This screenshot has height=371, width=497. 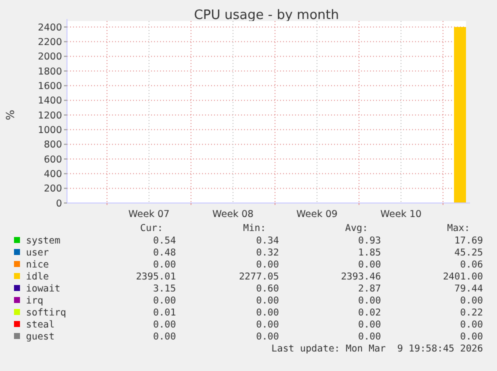 What do you see at coordinates (53, 189) in the screenshot?
I see `y-tick-label: 200` at bounding box center [53, 189].